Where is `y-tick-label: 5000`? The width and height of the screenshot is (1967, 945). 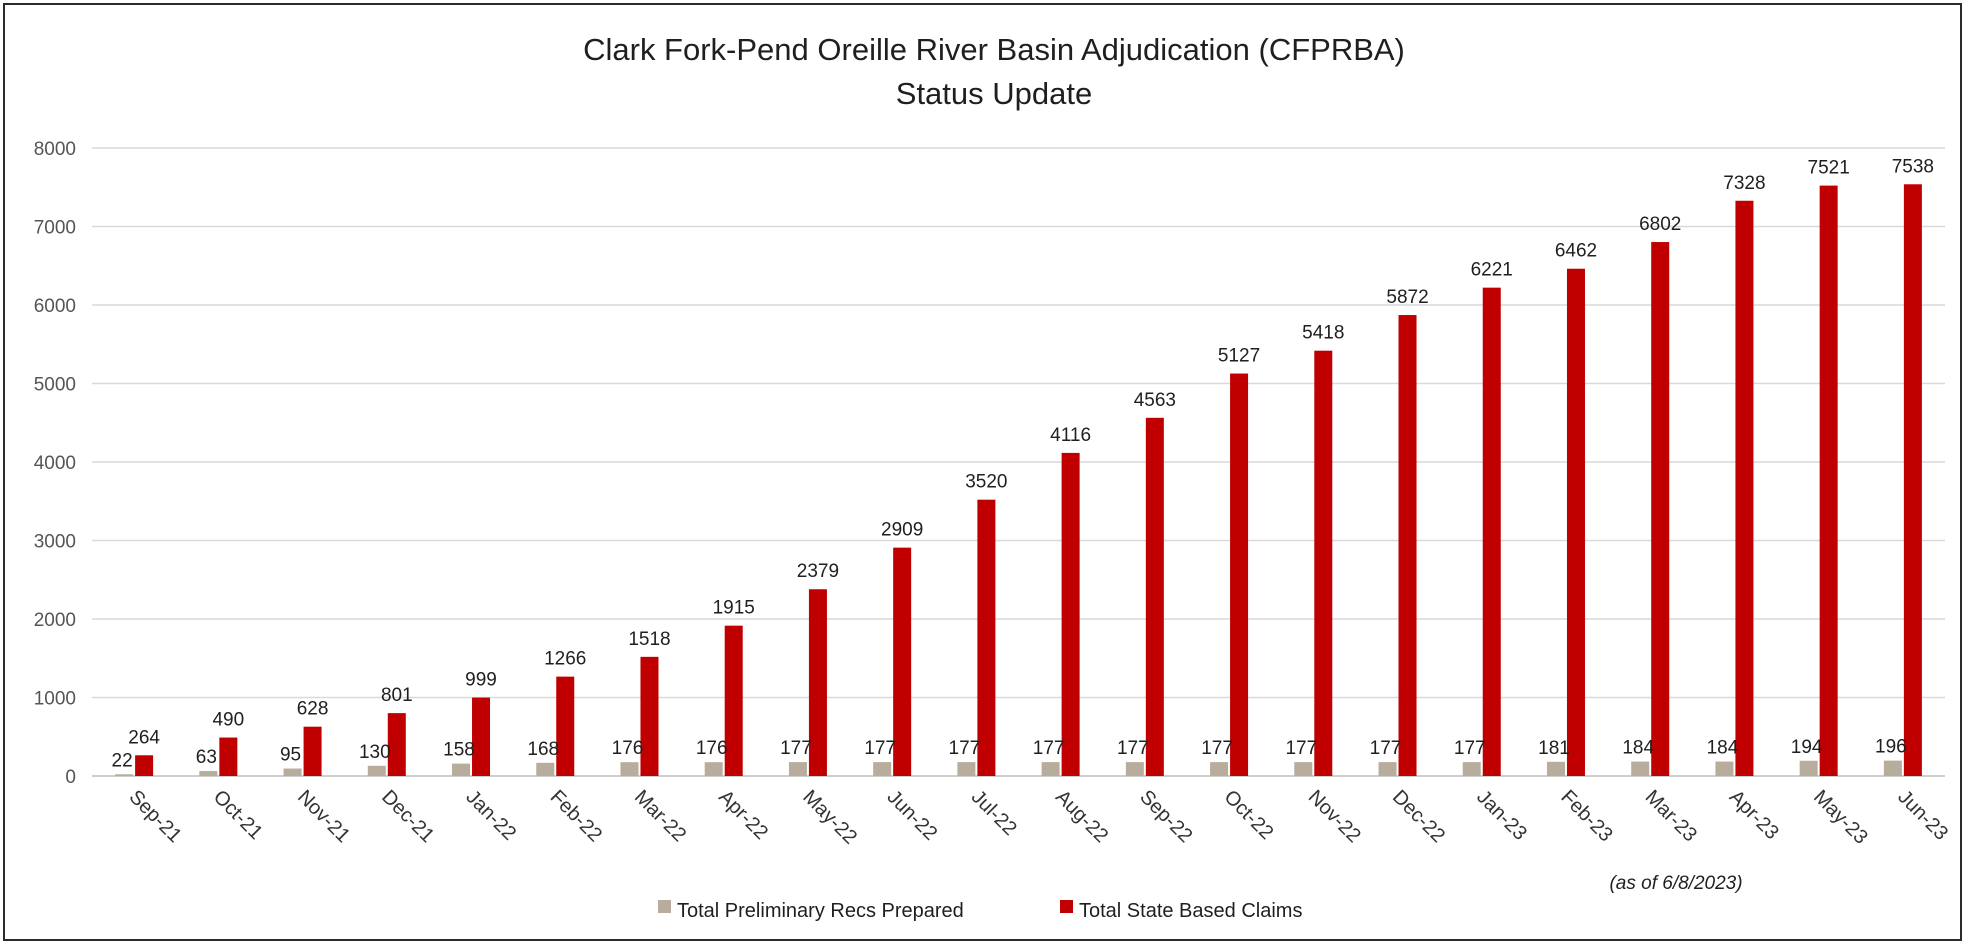 y-tick-label: 5000 is located at coordinates (55, 385).